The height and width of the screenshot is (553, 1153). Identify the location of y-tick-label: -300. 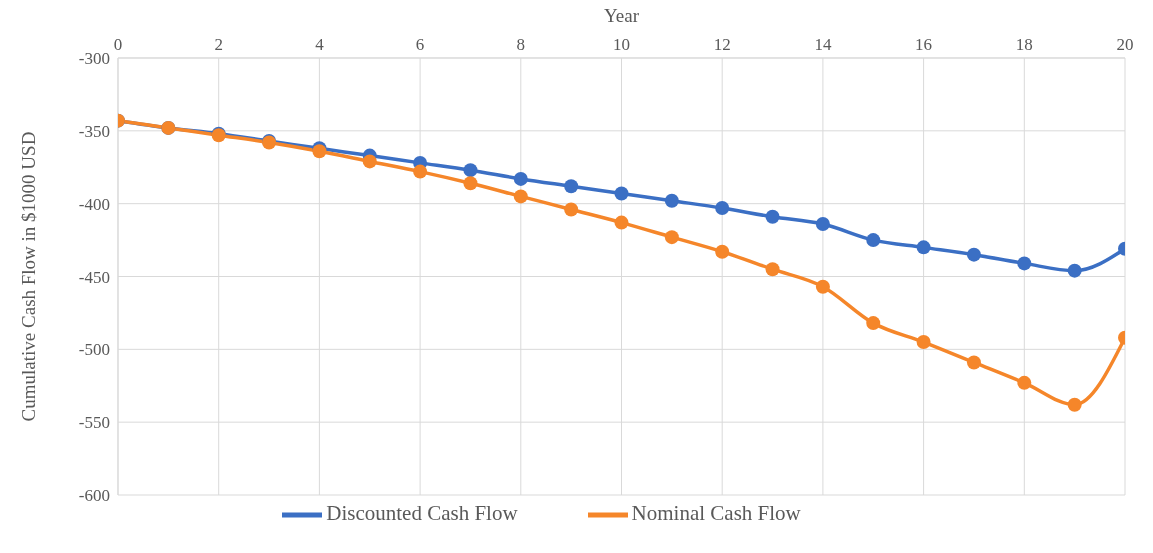
(94, 59).